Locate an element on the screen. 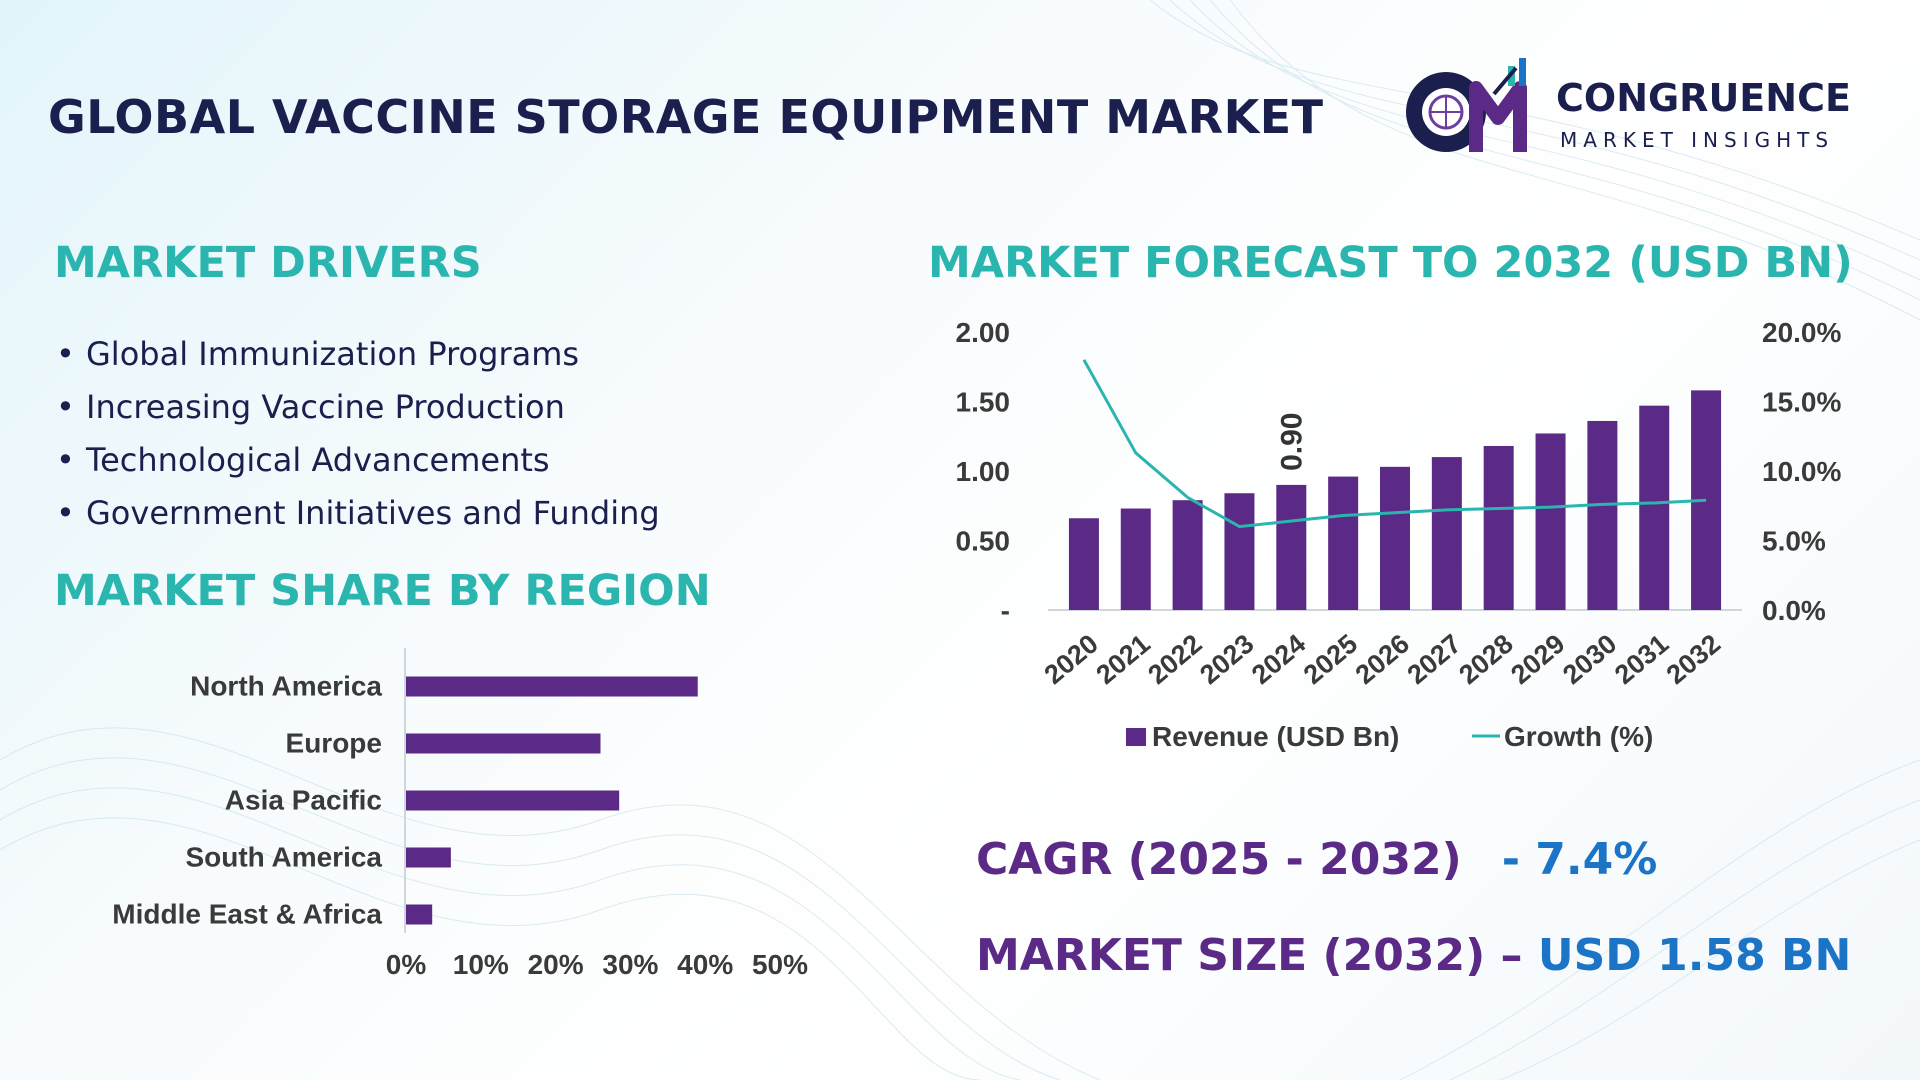 The image size is (1920, 1080). region-label: Asia Pacific is located at coordinates (303, 800).